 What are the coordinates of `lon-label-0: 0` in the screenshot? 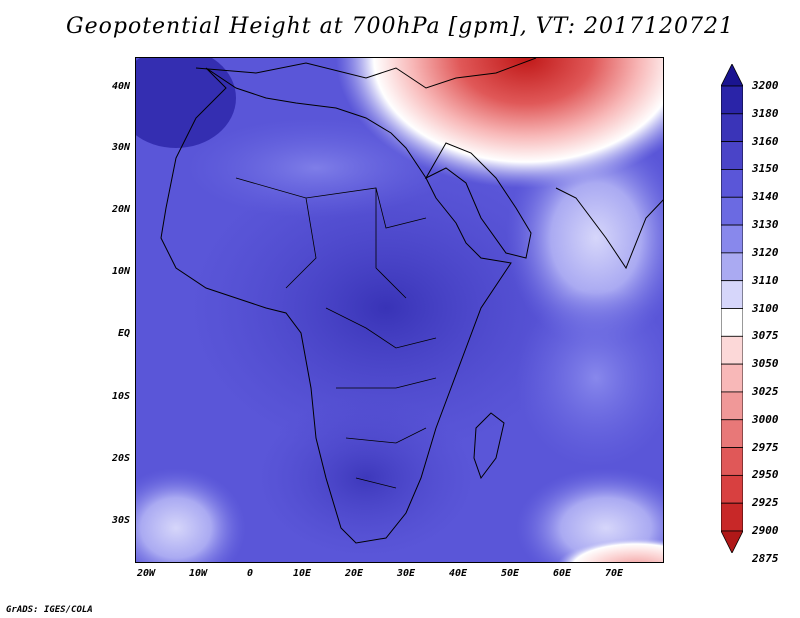 It's located at (250, 573).